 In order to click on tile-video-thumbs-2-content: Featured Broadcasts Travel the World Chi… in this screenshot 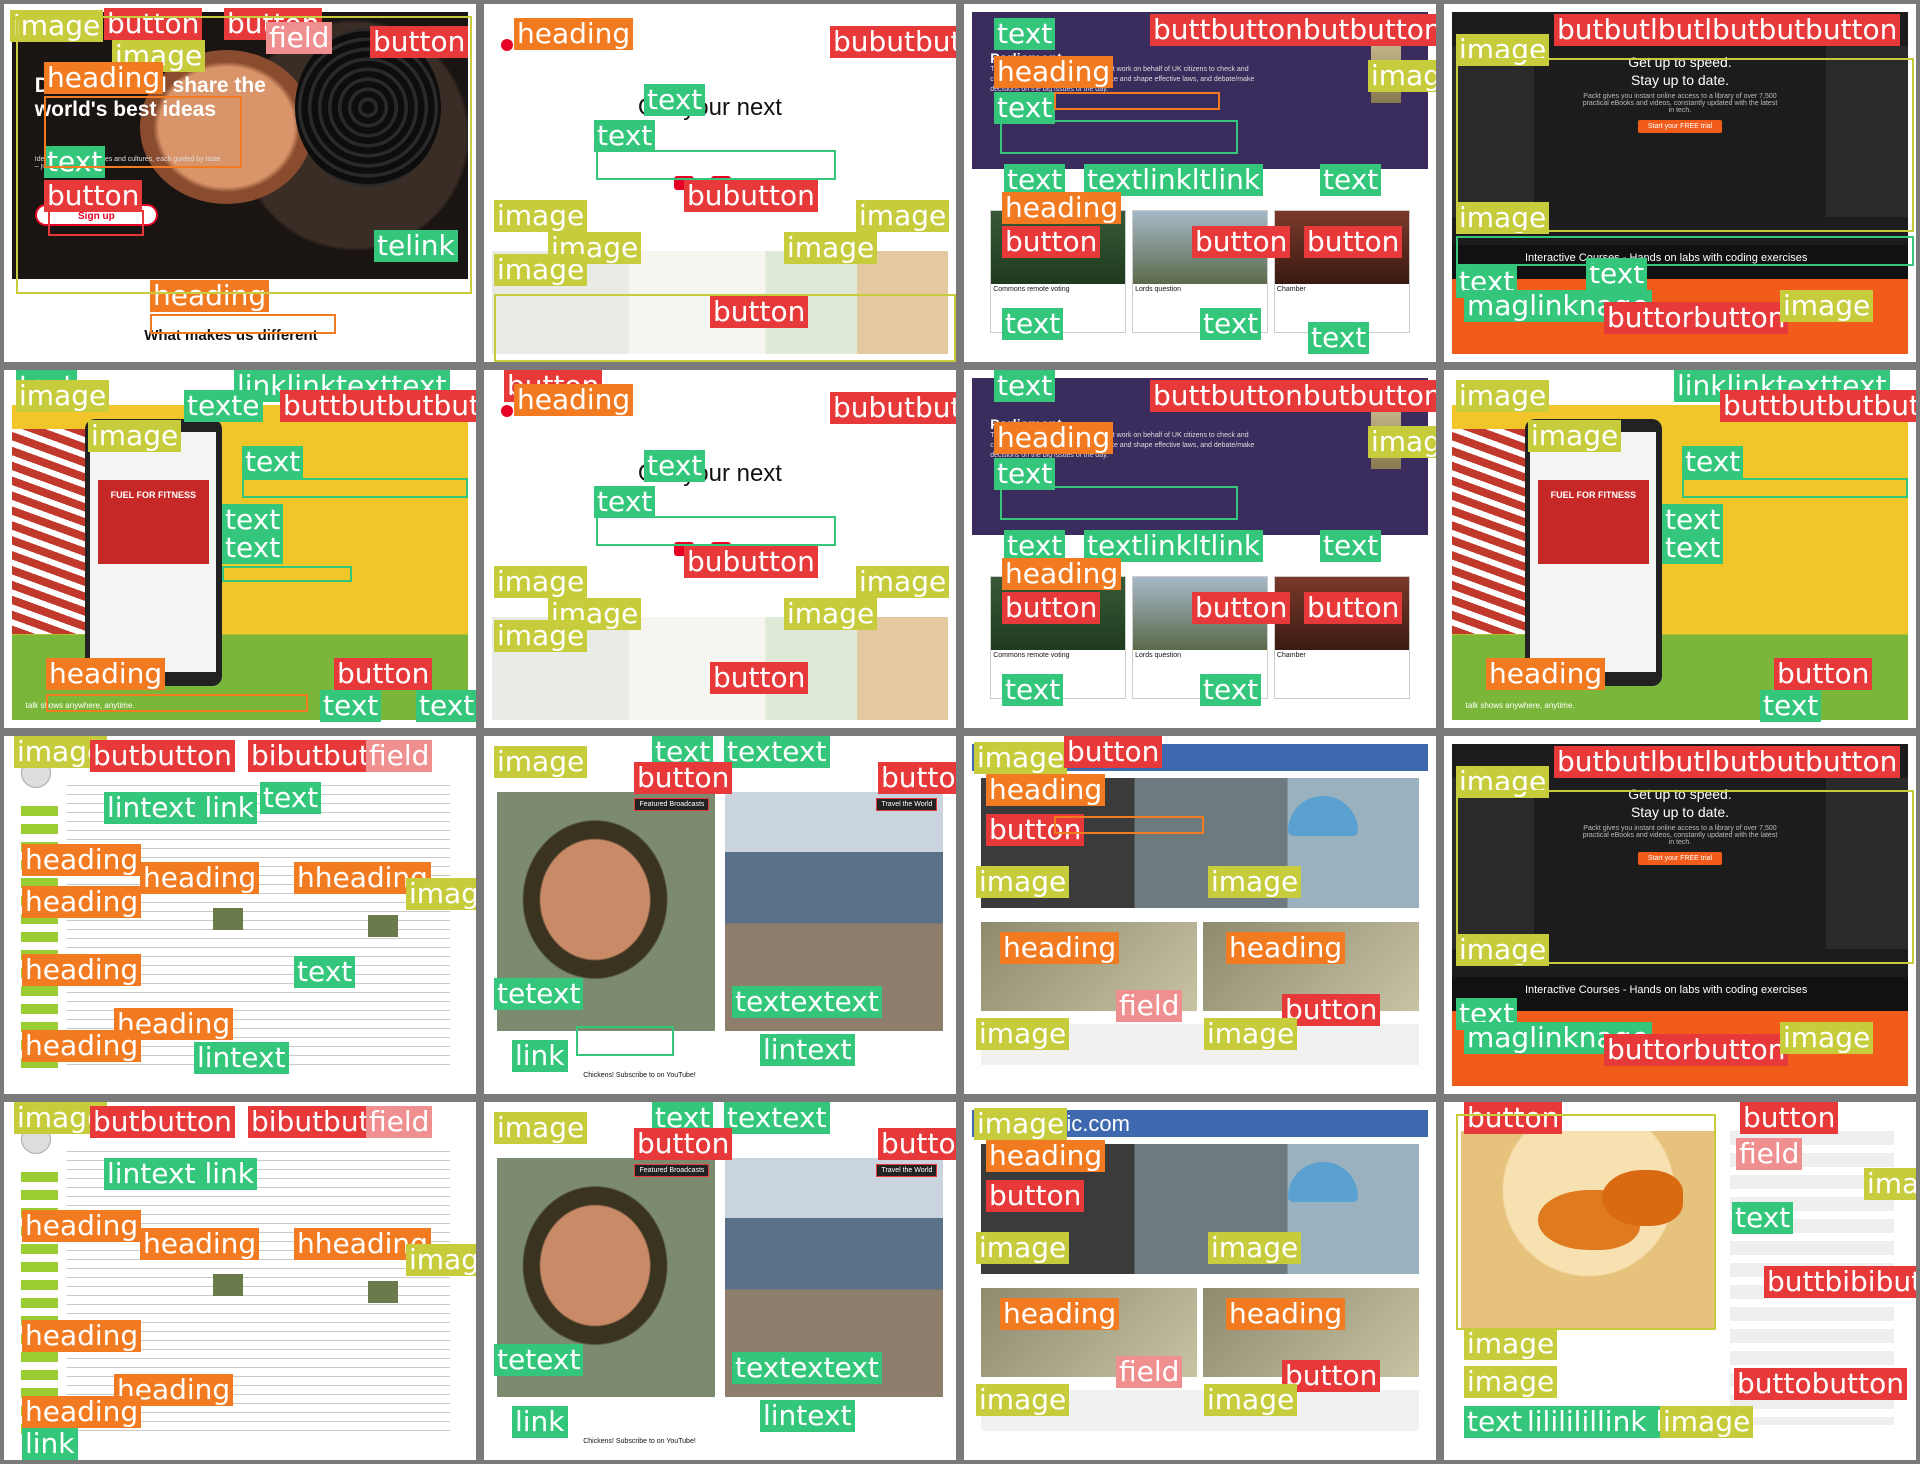, I will do `click(720, 1281)`.